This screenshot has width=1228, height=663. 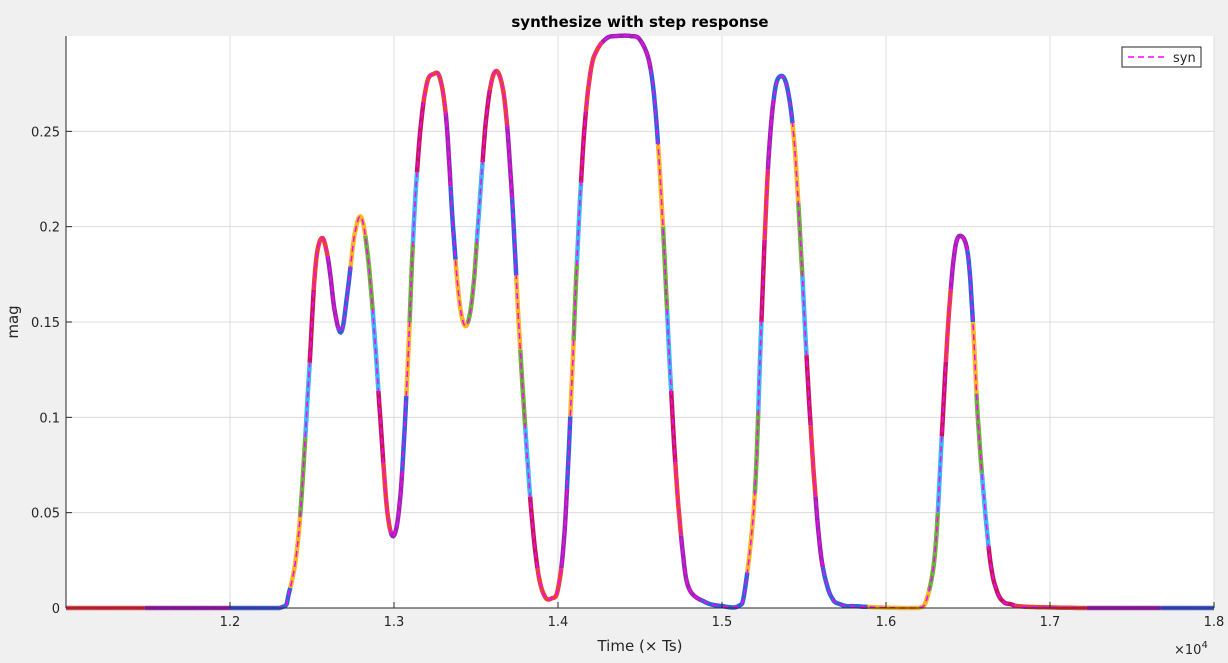 What do you see at coordinates (886, 622) in the screenshot?
I see `x-tick-label: 1.6` at bounding box center [886, 622].